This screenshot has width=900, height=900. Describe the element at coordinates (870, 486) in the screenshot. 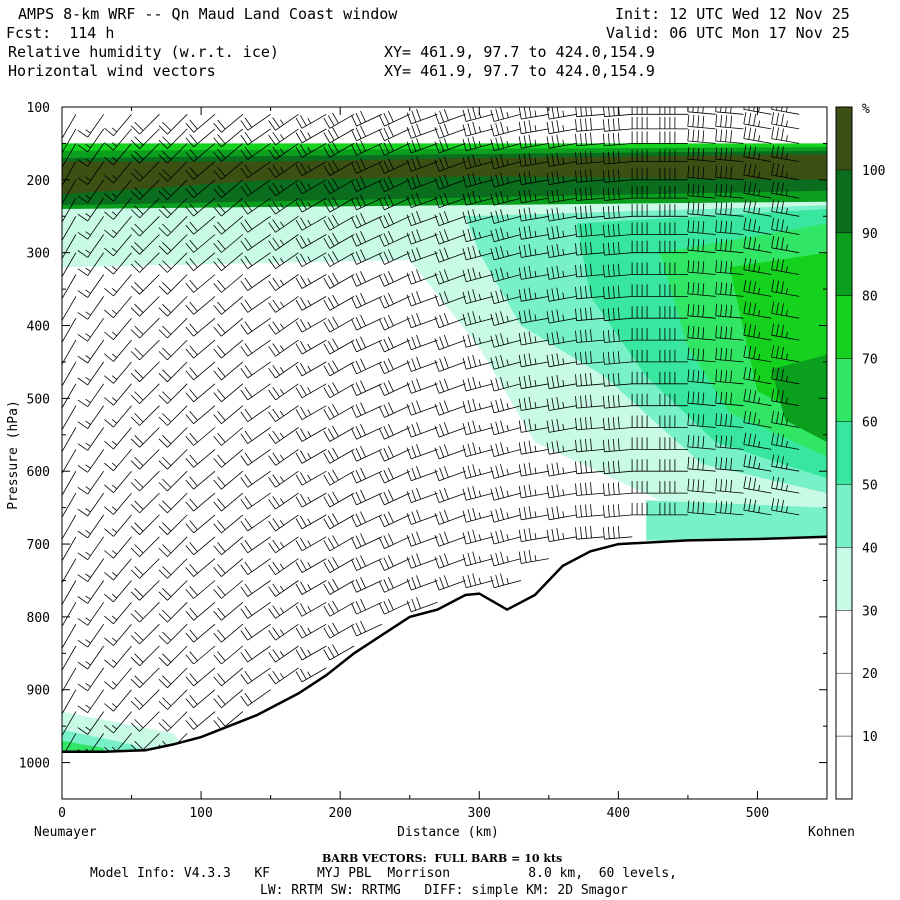

I see `colorbar-tick-label: 50` at that location.